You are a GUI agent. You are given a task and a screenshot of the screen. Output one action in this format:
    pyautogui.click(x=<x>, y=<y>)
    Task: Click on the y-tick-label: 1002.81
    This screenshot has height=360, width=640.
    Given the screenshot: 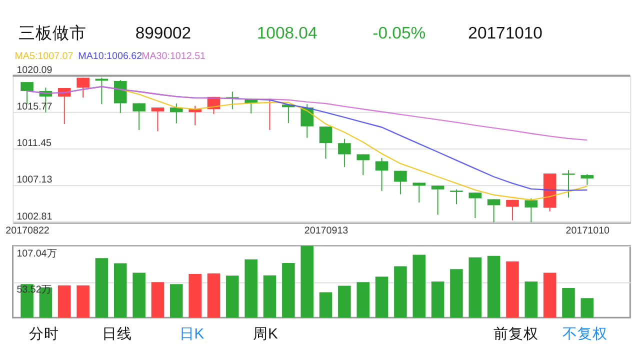 What is the action you would take?
    pyautogui.click(x=34, y=216)
    